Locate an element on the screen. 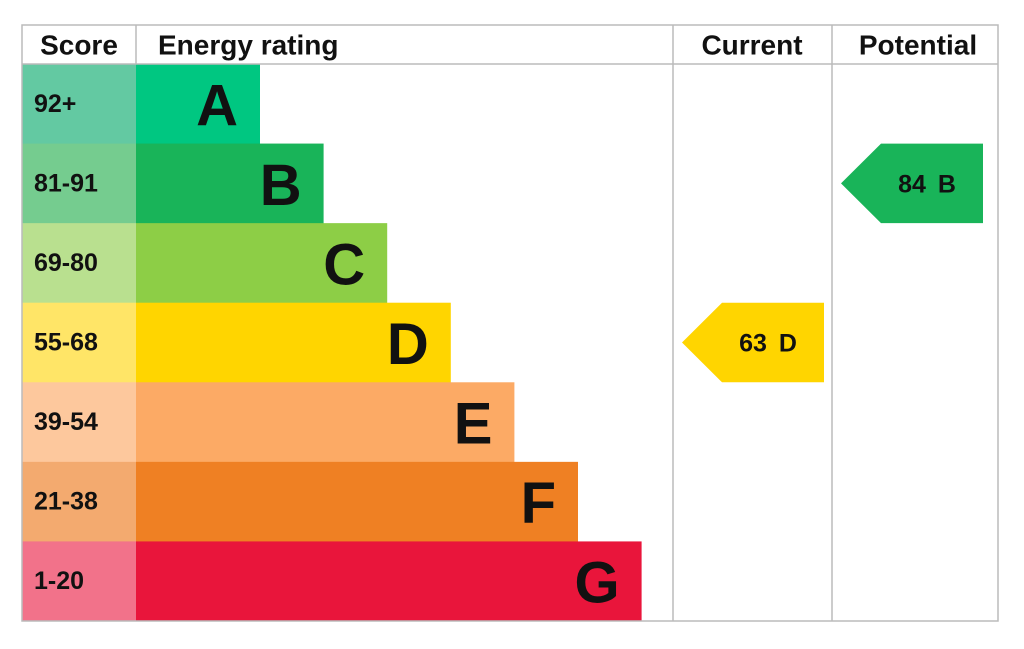  potential-arrow is located at coordinates (912, 183).